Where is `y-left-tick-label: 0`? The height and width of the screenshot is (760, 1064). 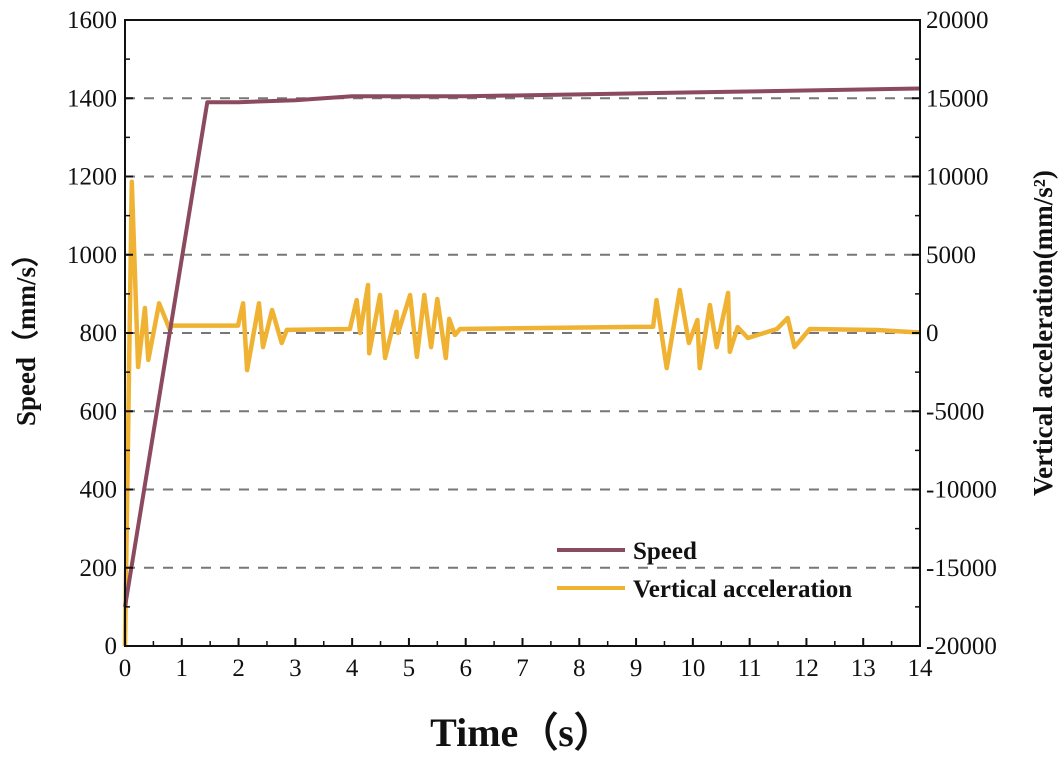 y-left-tick-label: 0 is located at coordinates (111, 646).